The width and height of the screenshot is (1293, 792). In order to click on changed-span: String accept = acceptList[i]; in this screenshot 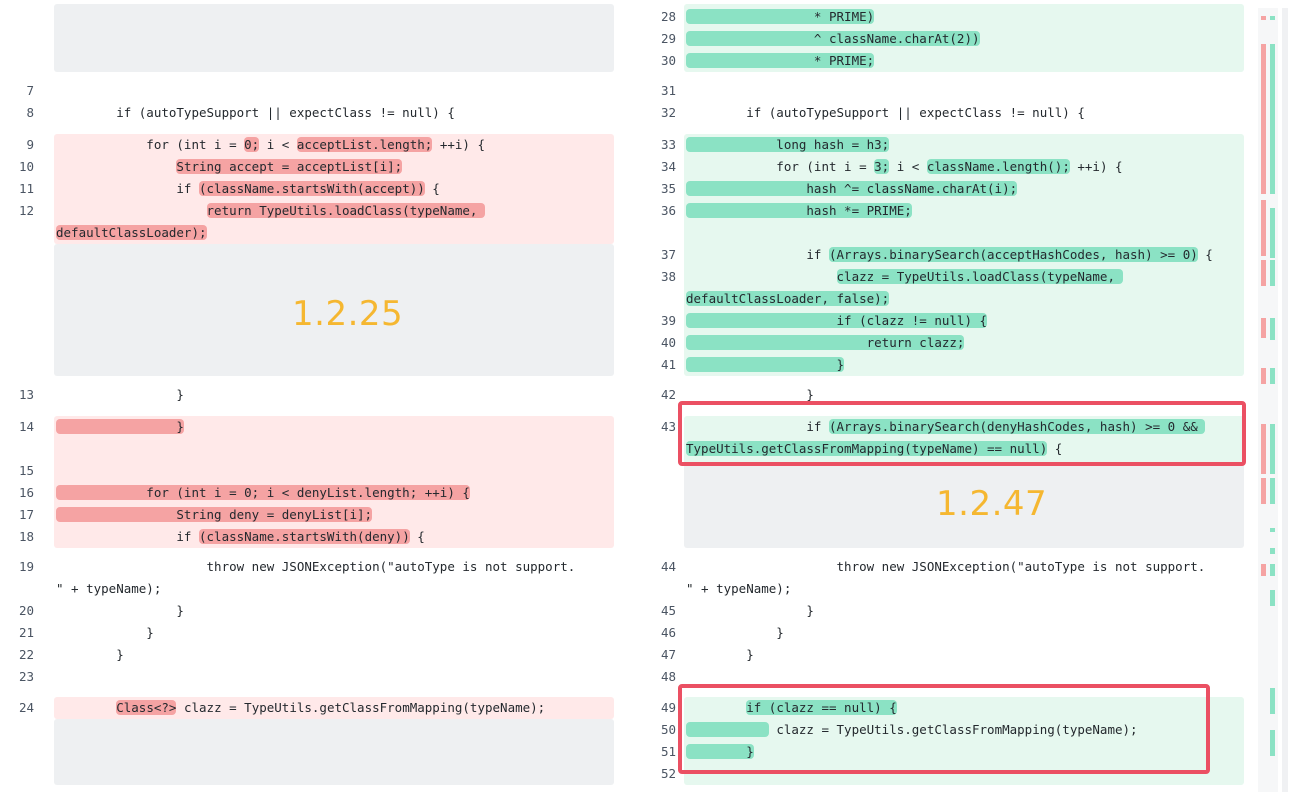, I will do `click(289, 166)`.